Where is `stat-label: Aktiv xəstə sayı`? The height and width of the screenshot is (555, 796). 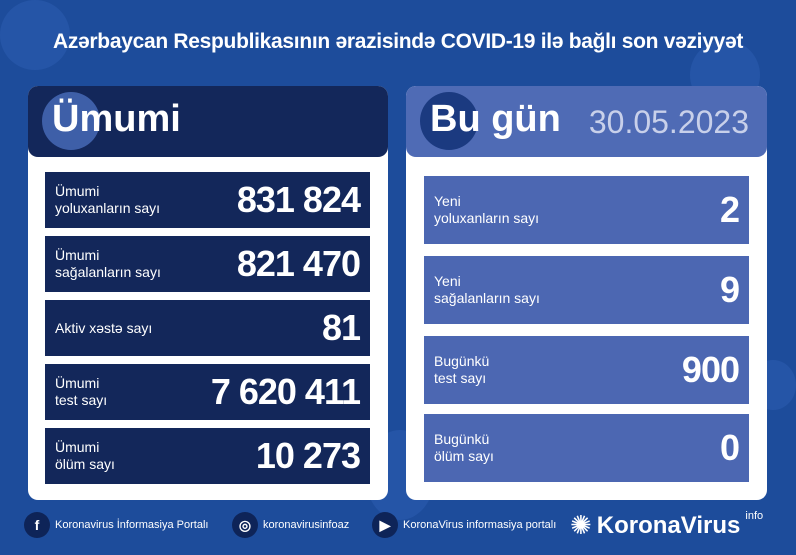
stat-label: Aktiv xəstə sayı is located at coordinates (104, 327).